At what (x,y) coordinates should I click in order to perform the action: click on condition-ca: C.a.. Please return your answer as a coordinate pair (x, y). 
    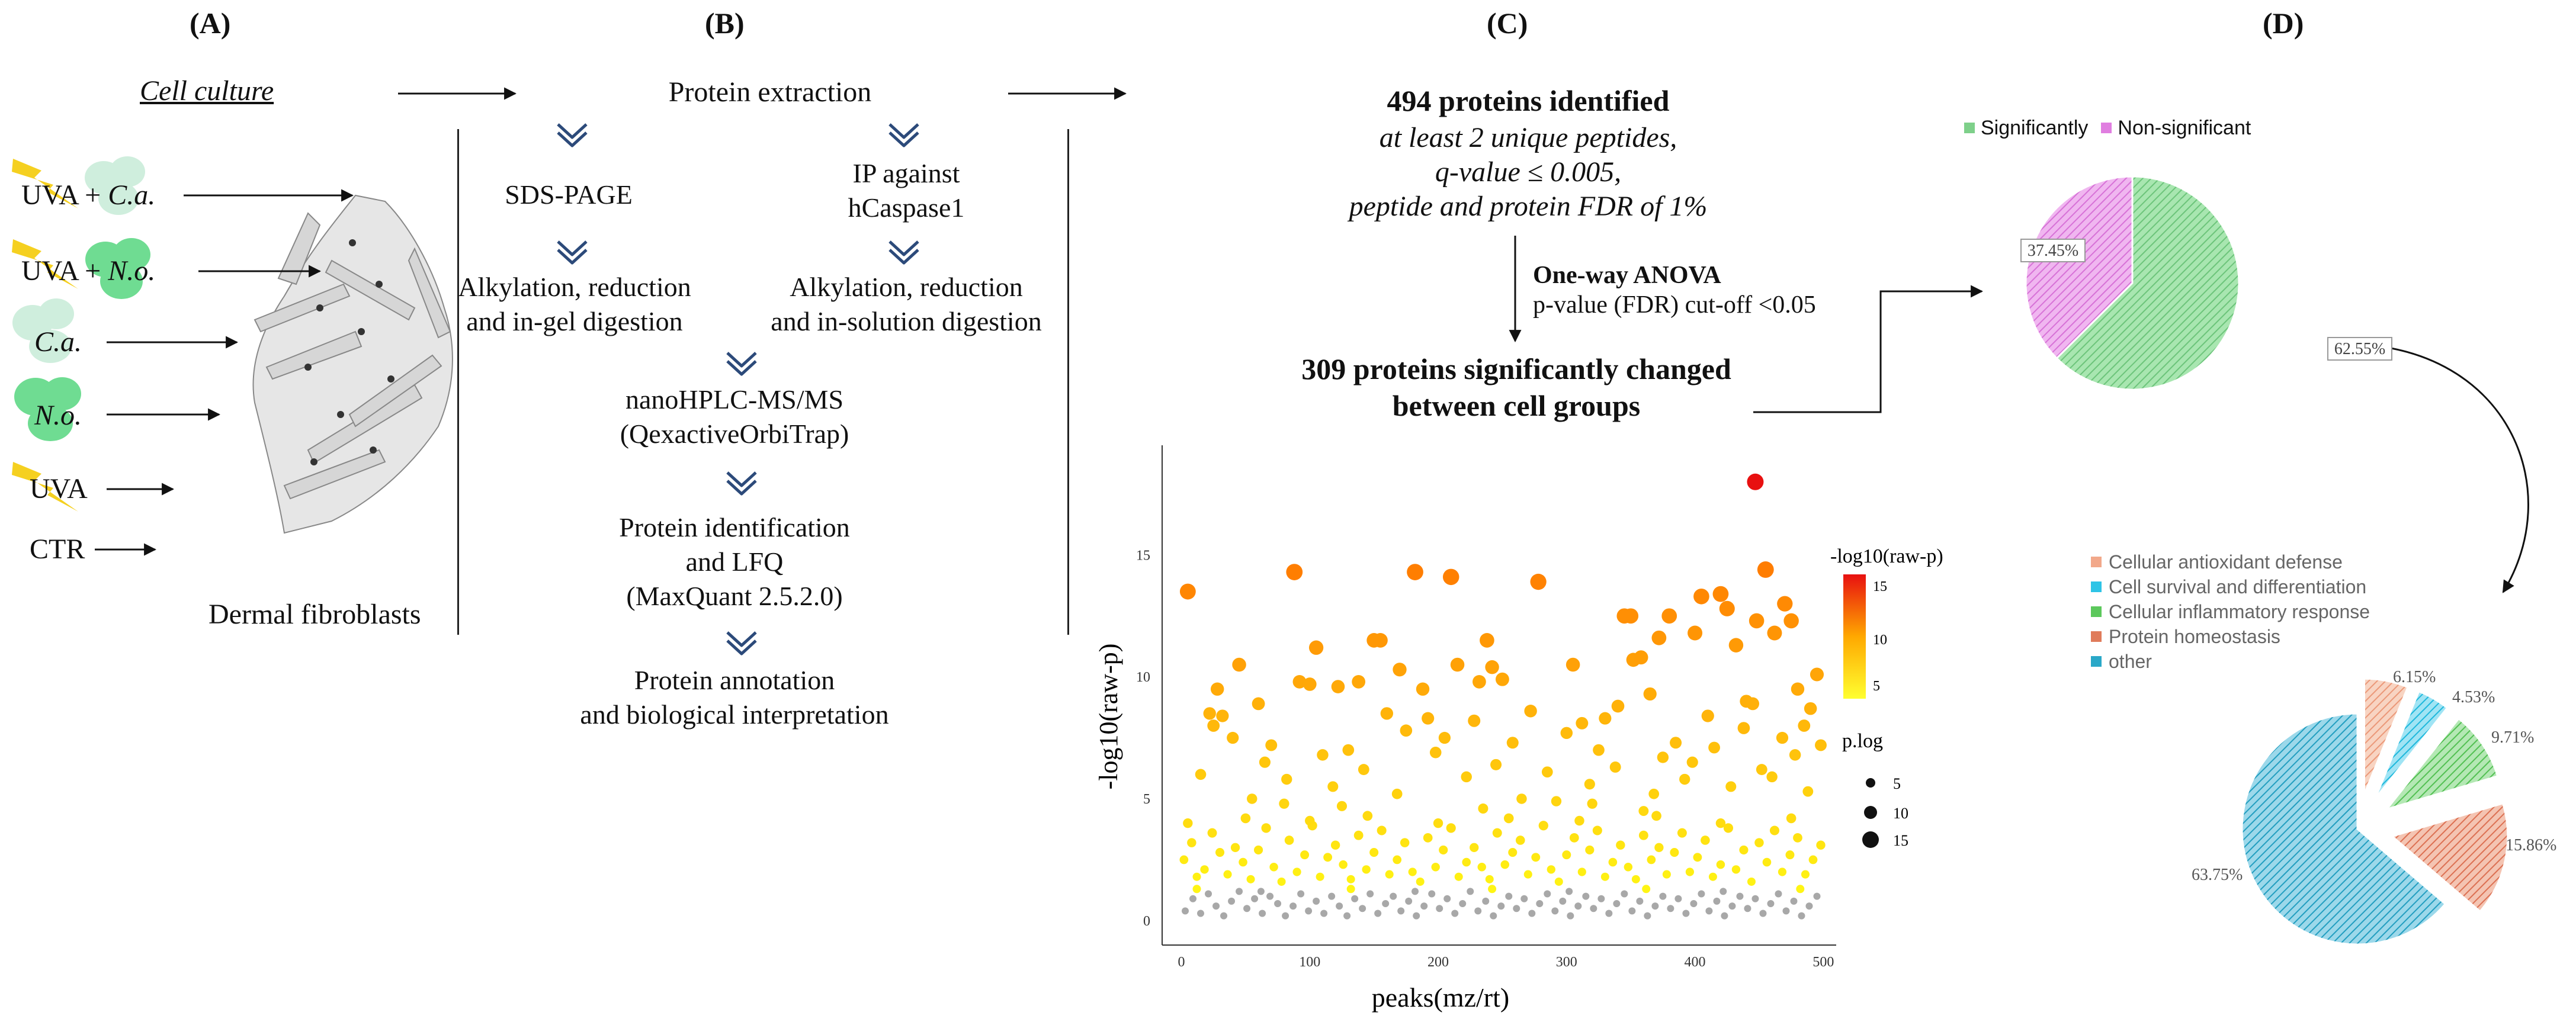
    Looking at the image, I should click on (58, 342).